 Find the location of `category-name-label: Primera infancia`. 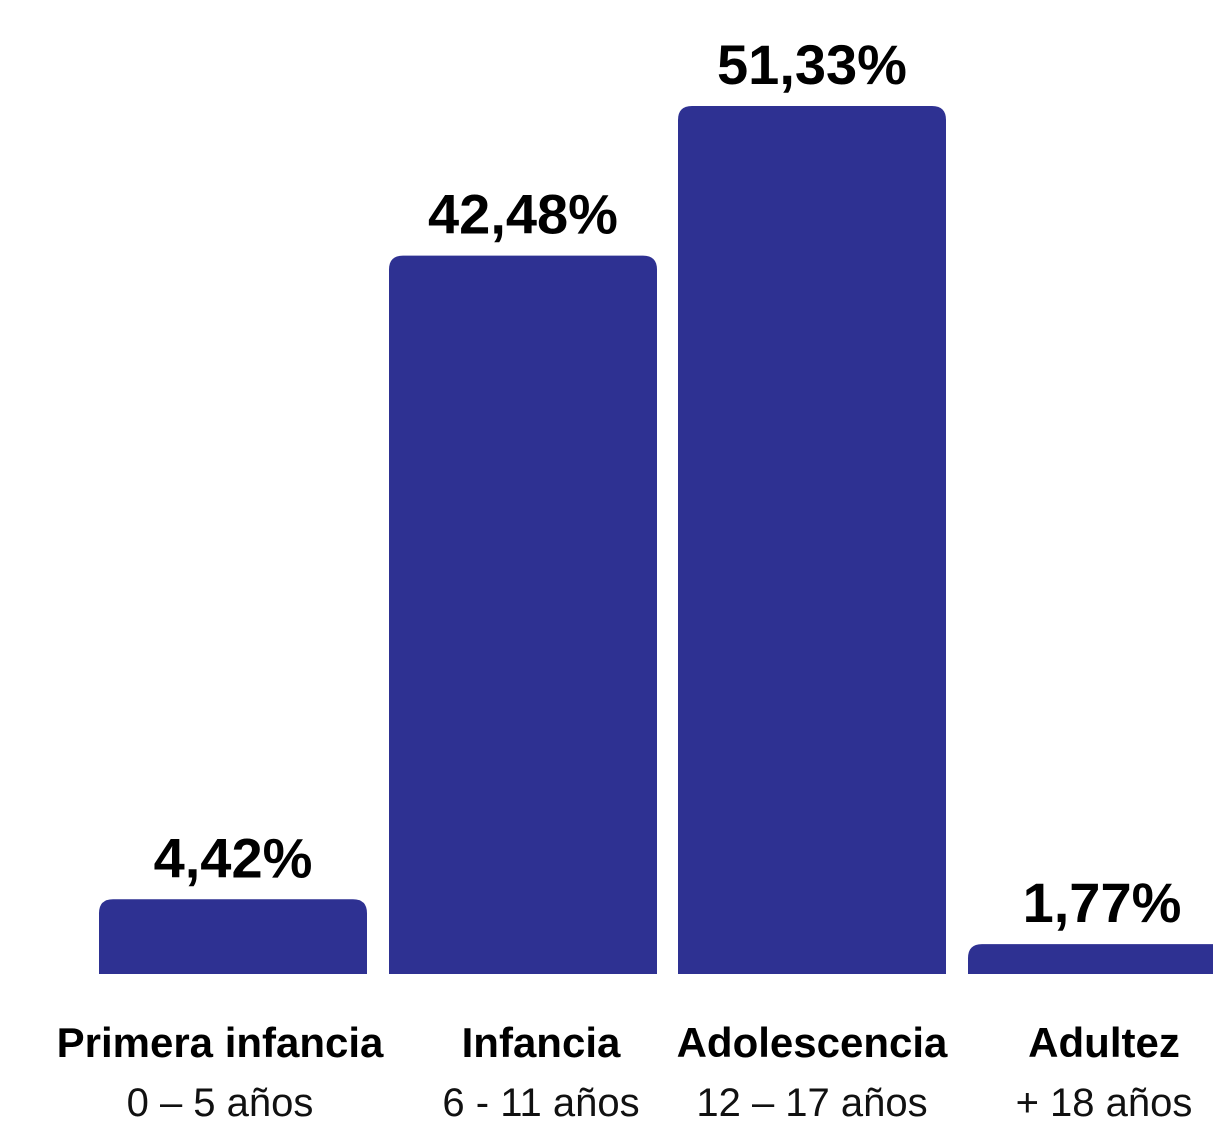

category-name-label: Primera infancia is located at coordinates (220, 1042).